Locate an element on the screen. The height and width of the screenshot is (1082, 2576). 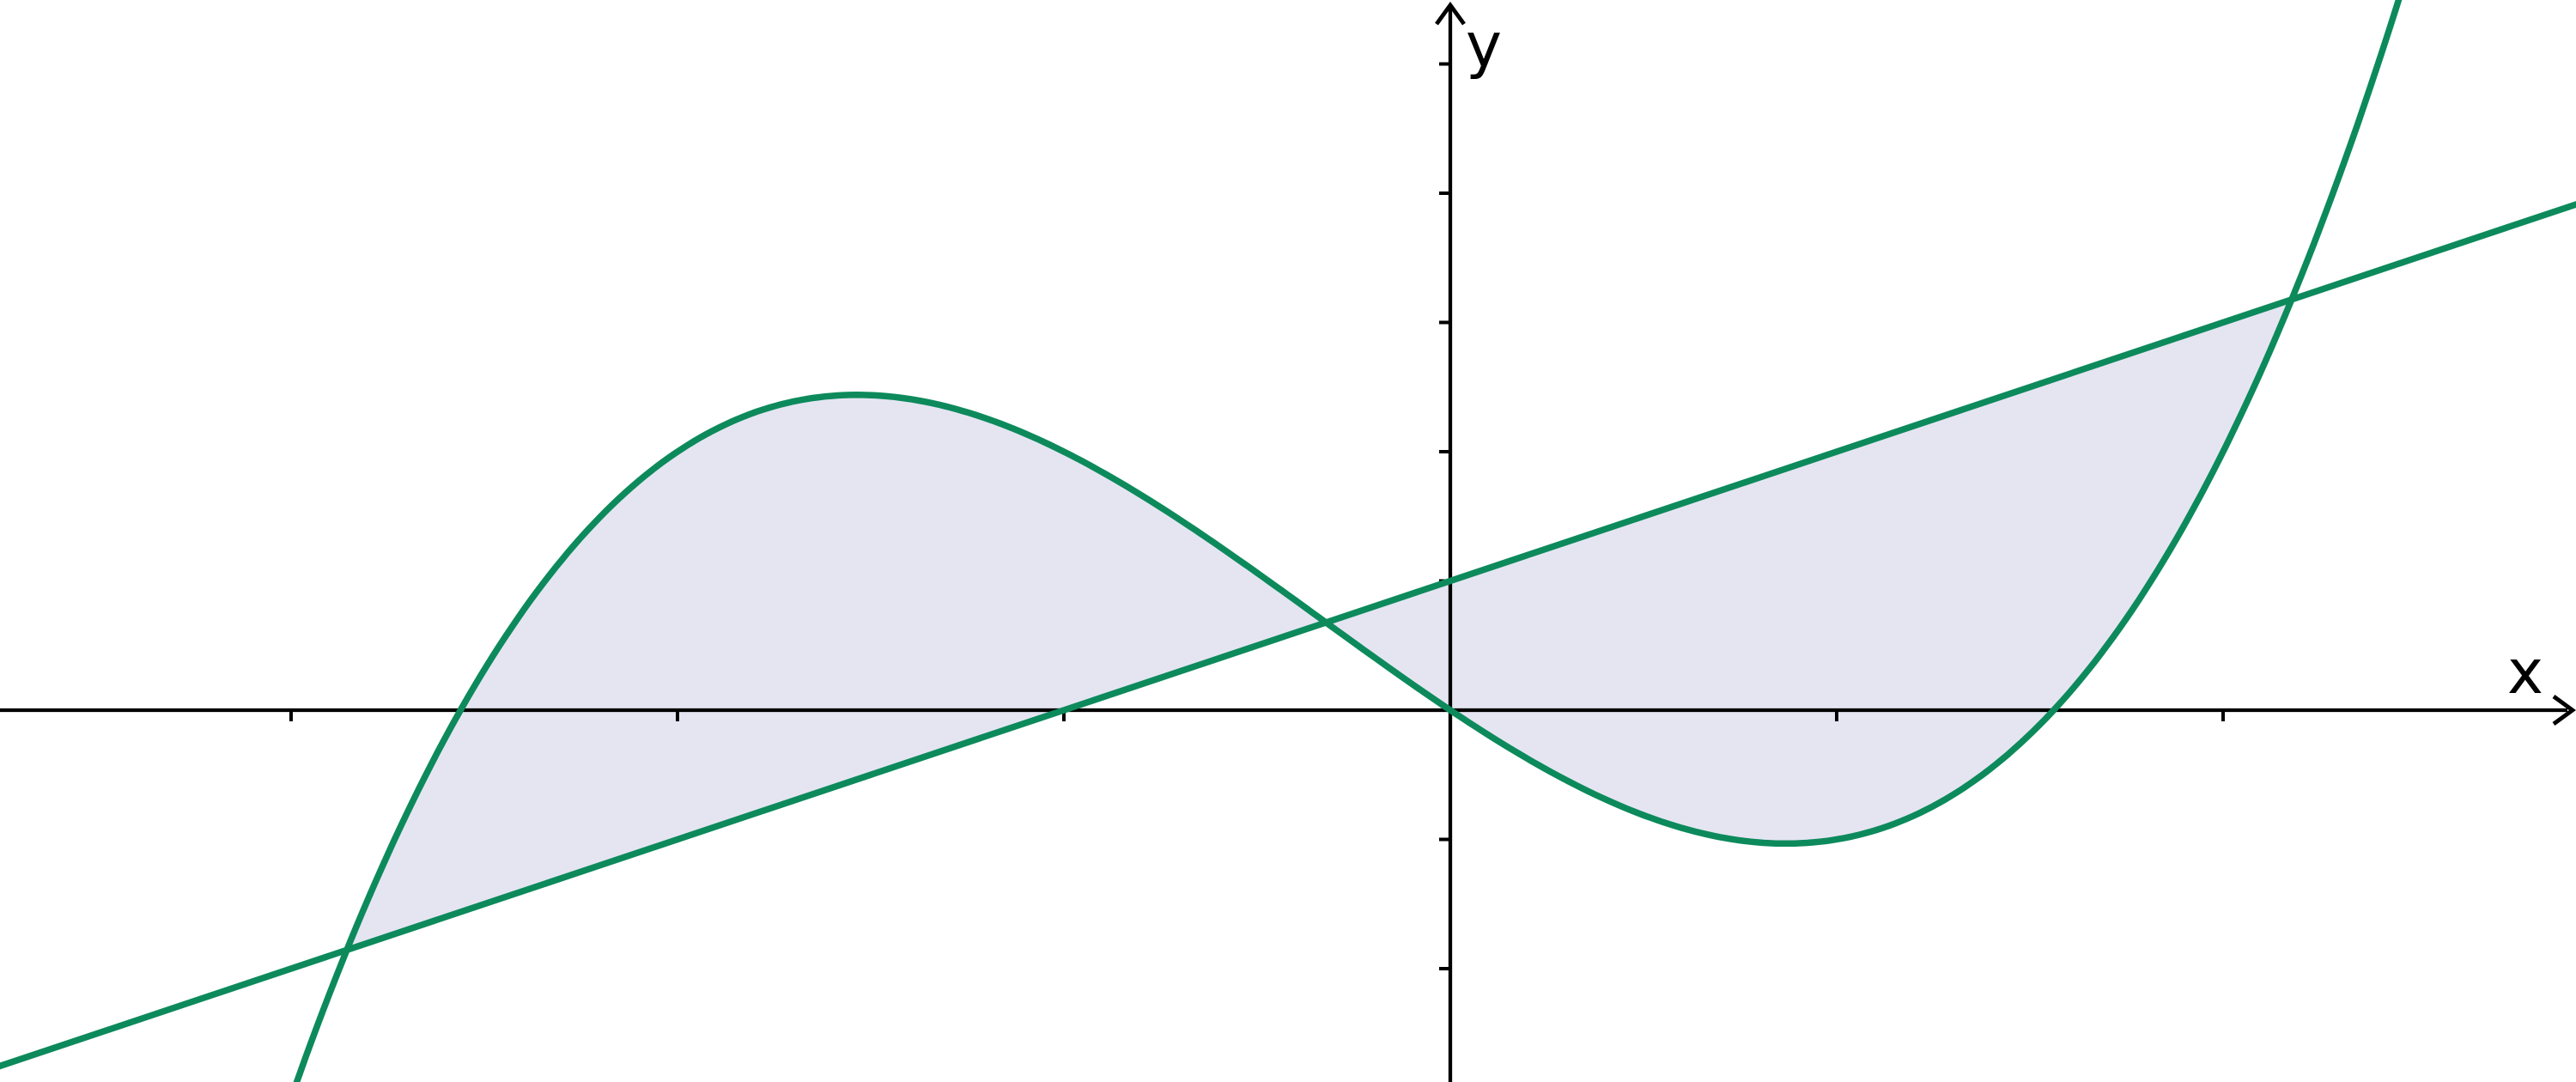
x-axis-label: x is located at coordinates (2525, 672).